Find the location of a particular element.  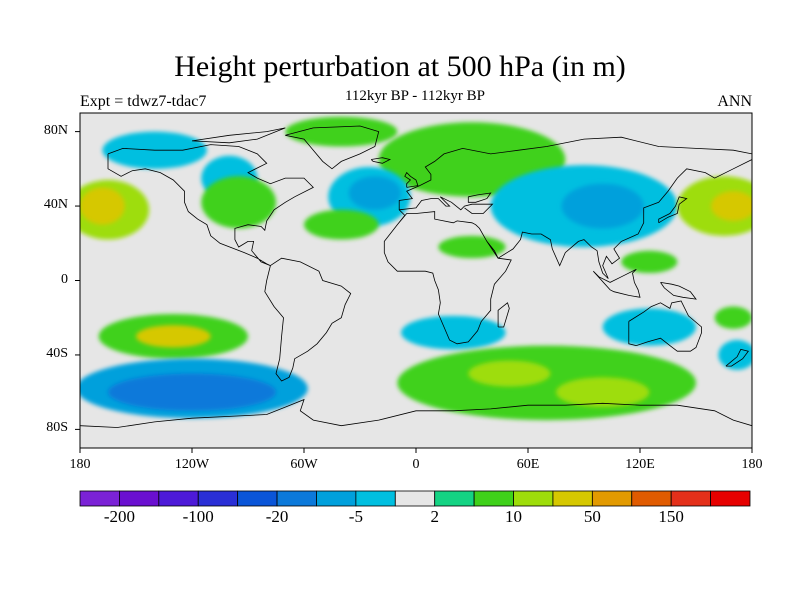

lon-label: 0 is located at coordinates (416, 464).